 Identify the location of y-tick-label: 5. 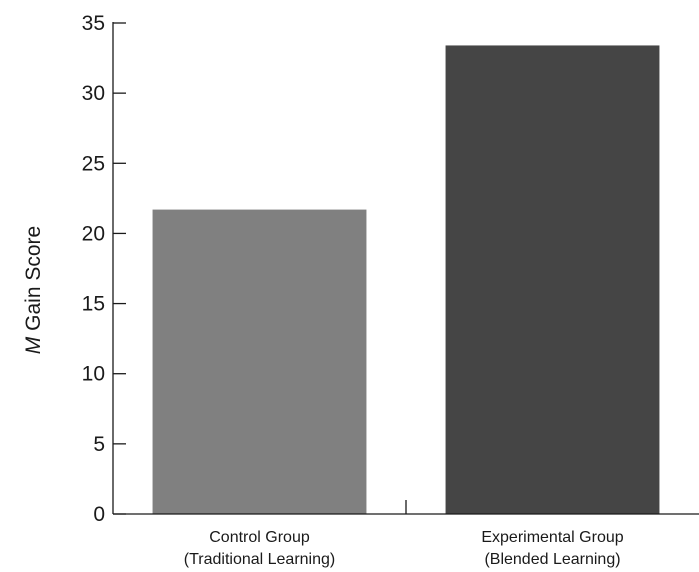
(99, 444).